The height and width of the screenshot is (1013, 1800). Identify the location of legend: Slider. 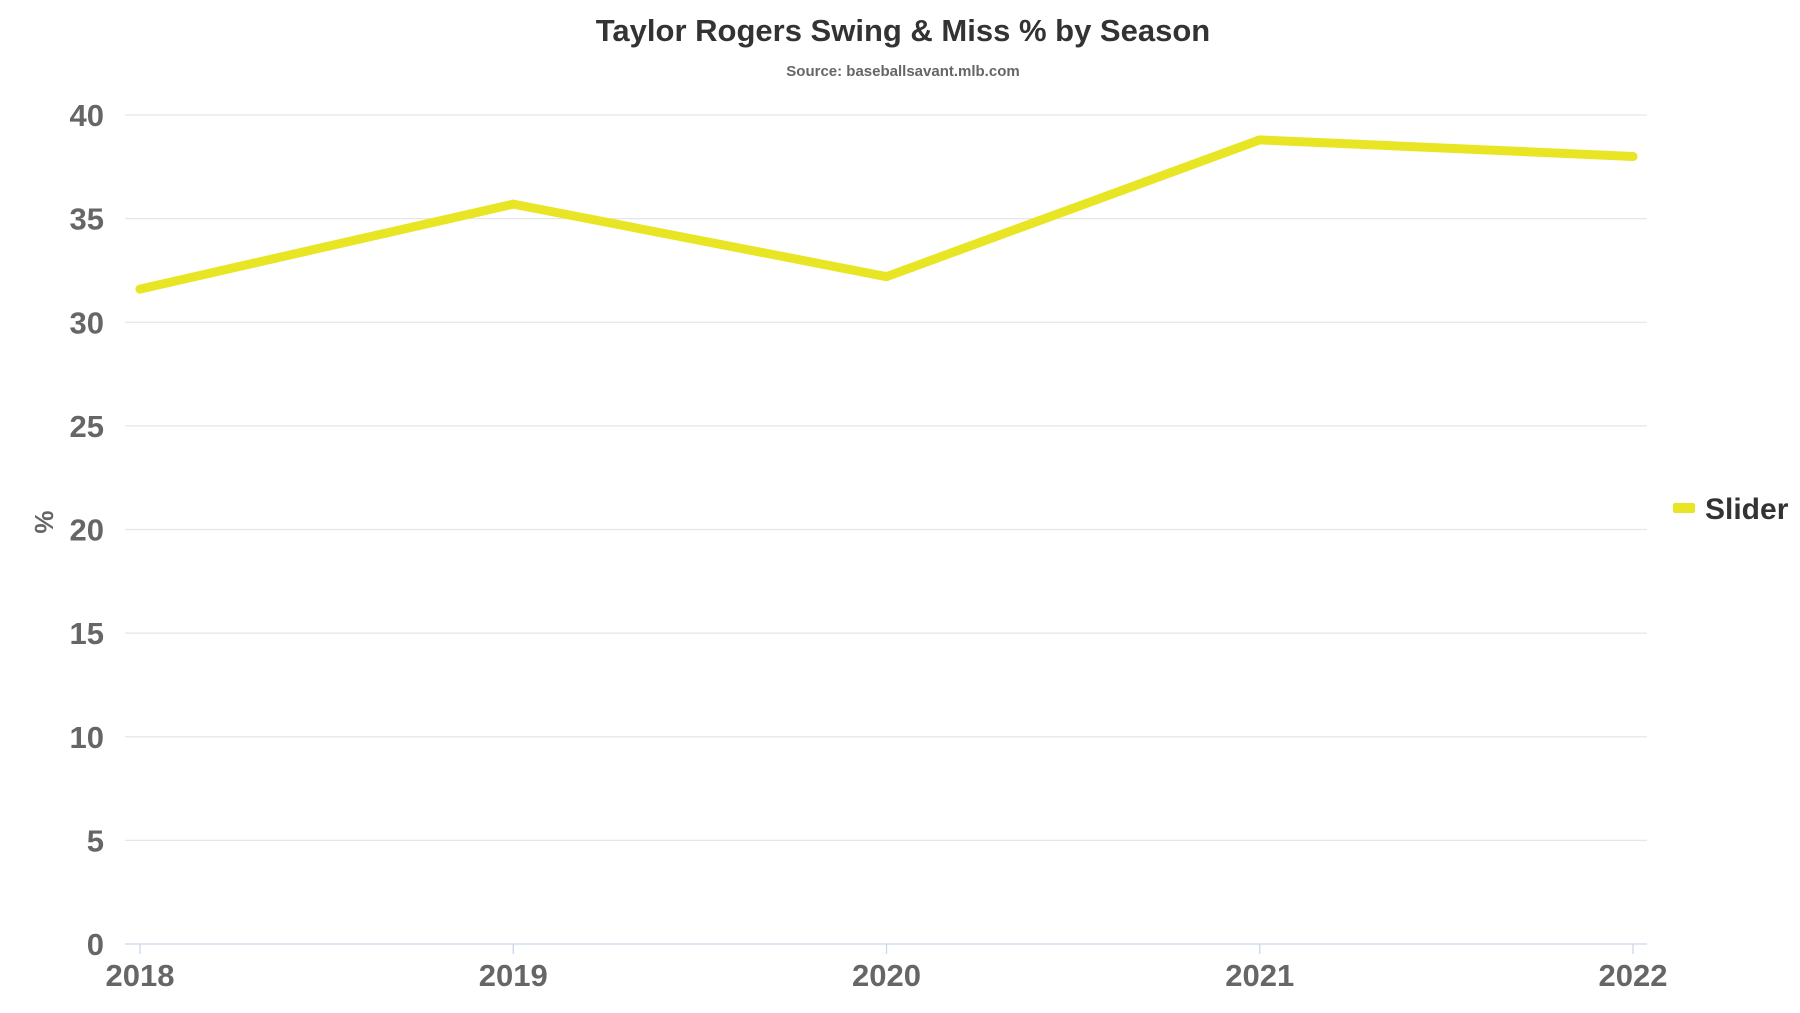
(1731, 509).